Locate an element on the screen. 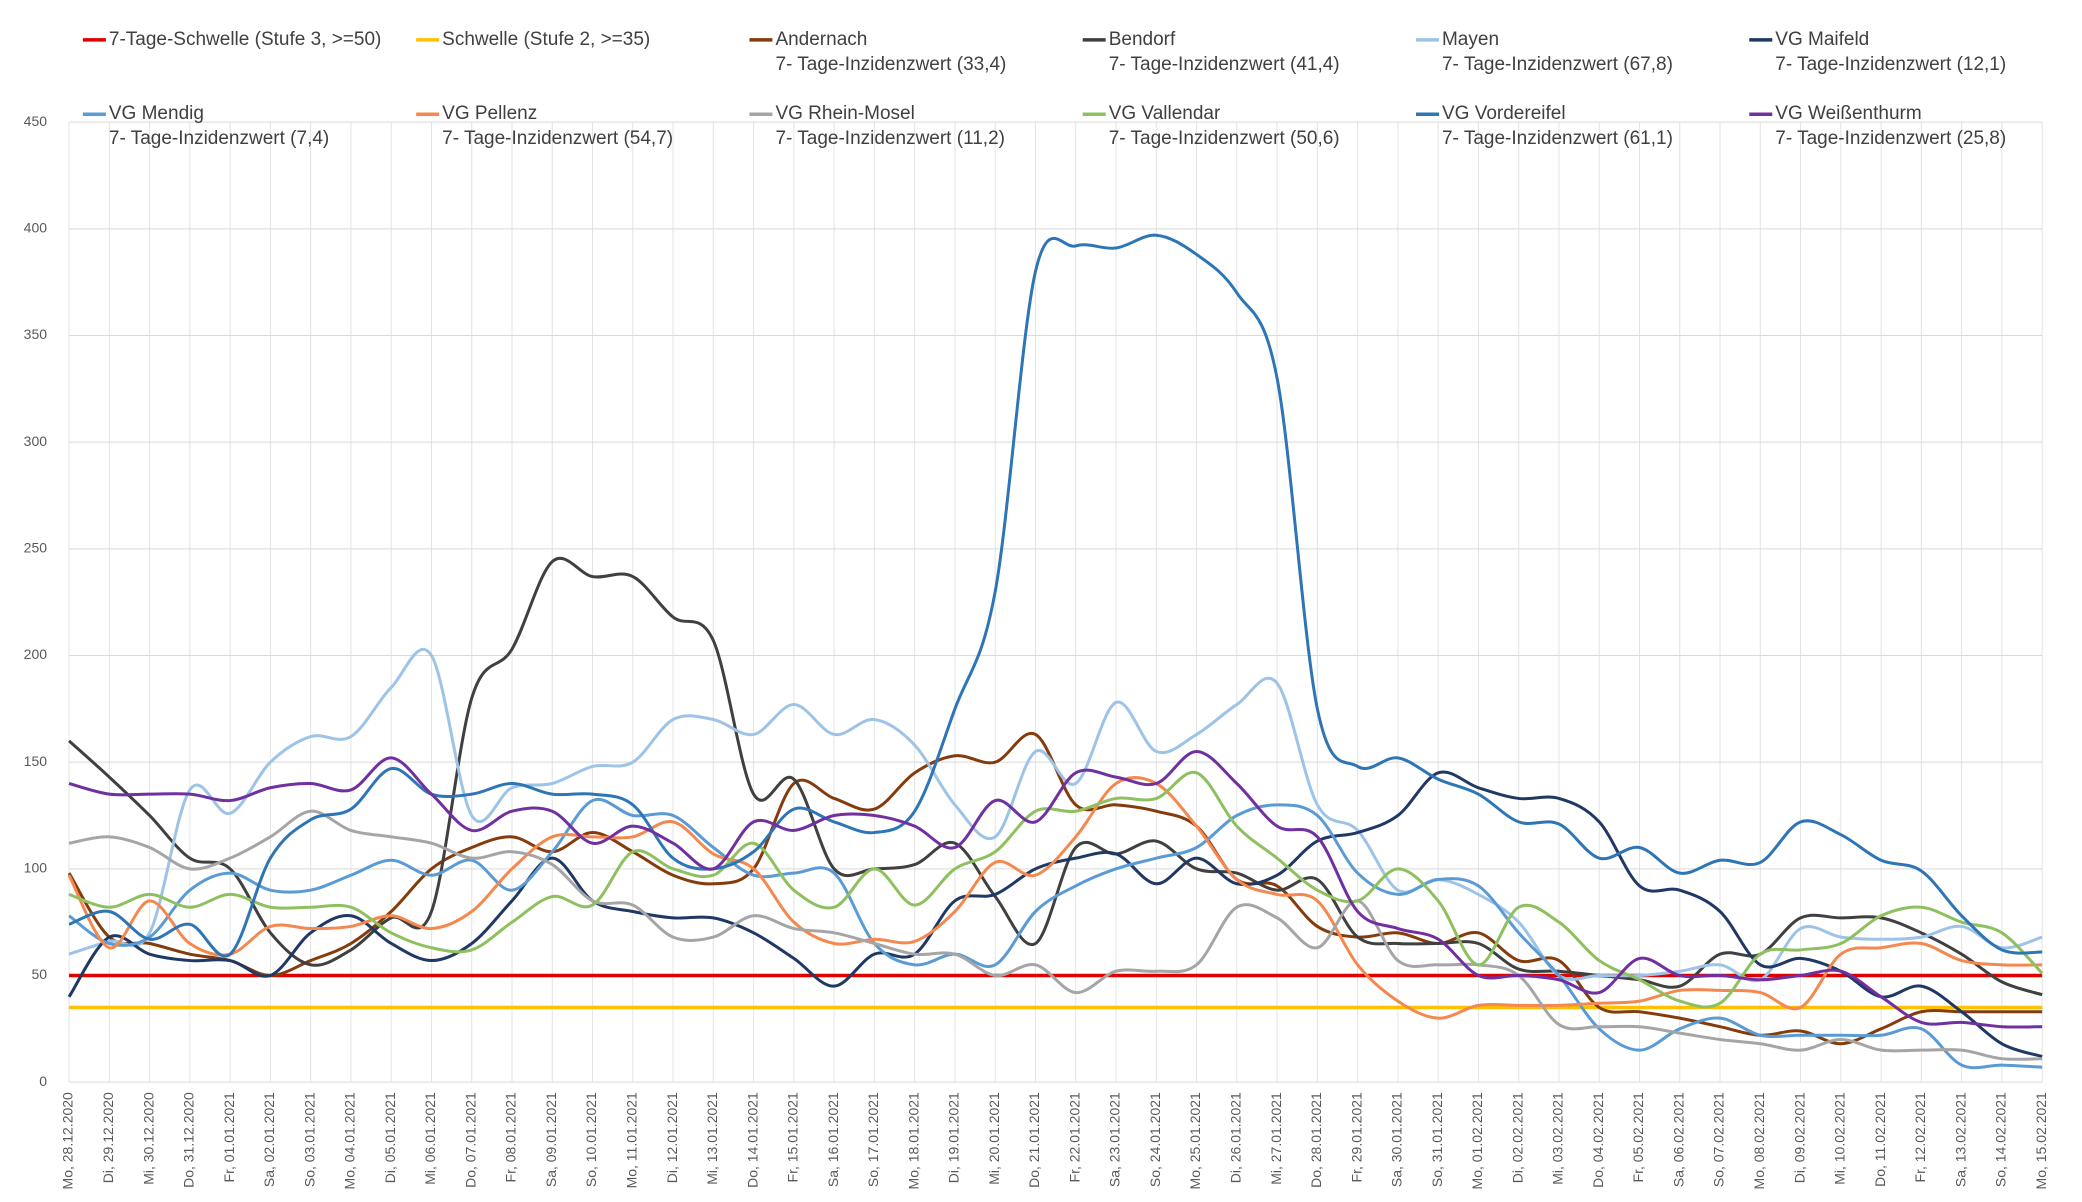  legend-label: VG Vordereifel is located at coordinates (1504, 113).